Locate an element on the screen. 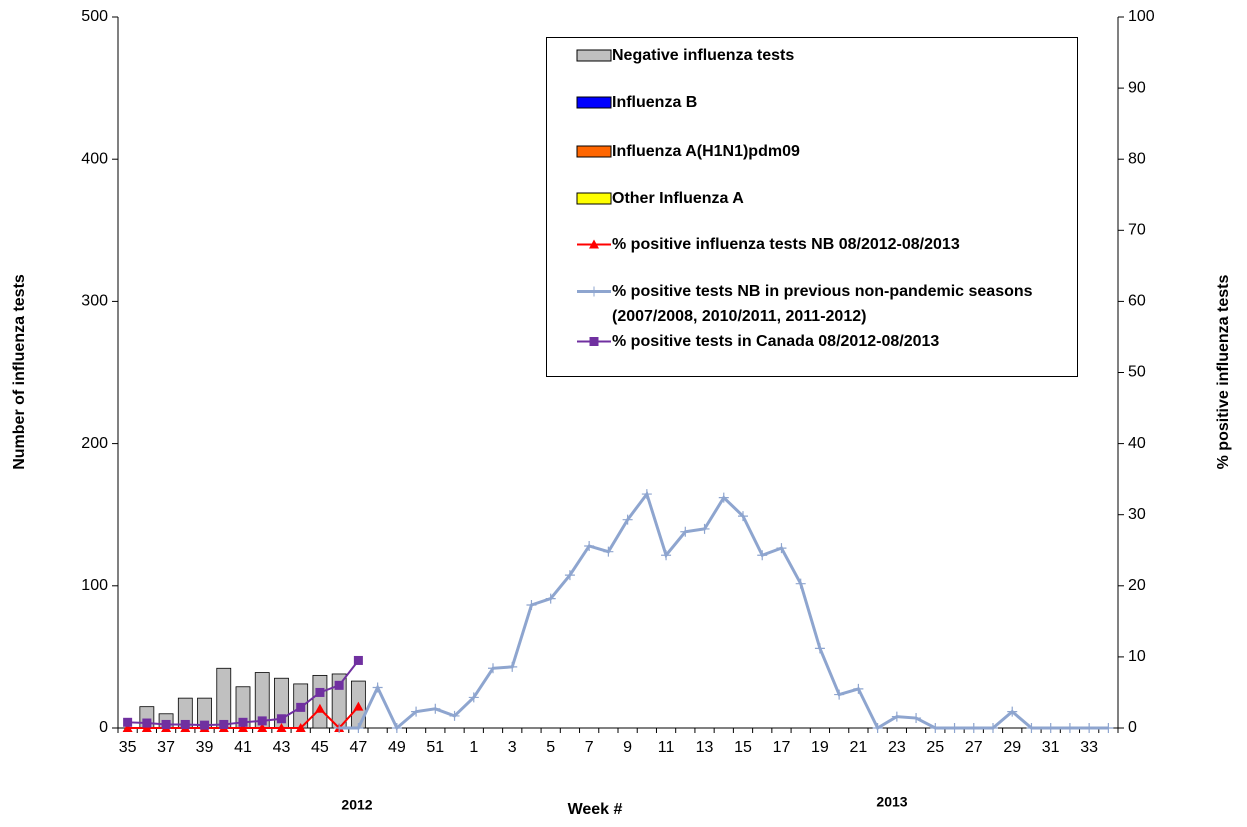  x-tick-label: 23 is located at coordinates (897, 747).